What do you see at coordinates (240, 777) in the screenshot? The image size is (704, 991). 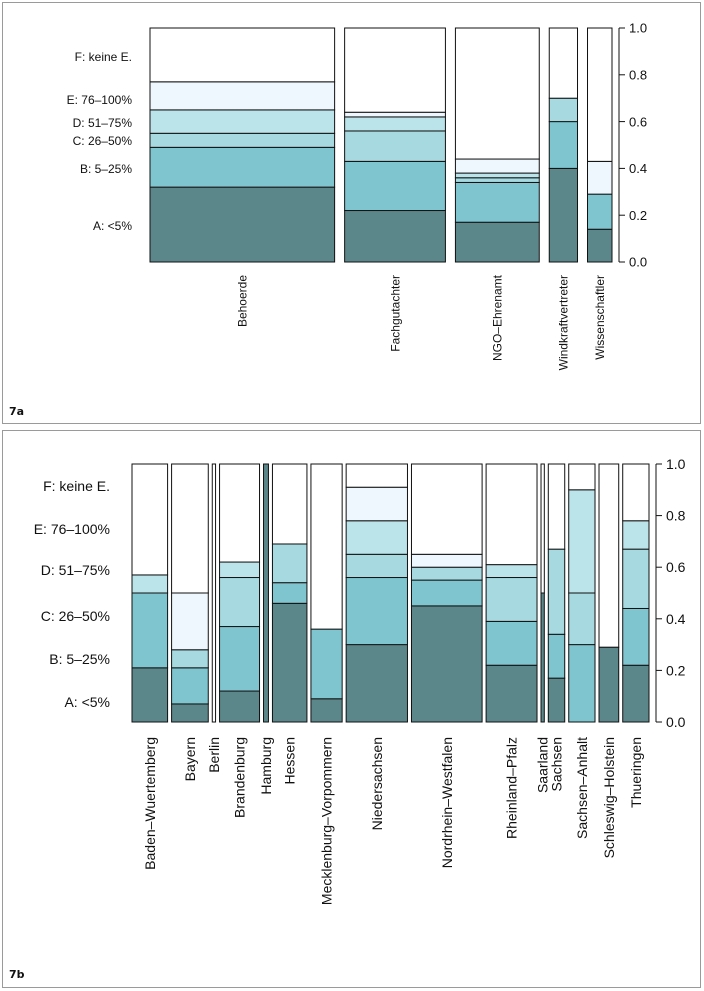 I see `category-label-brandenburg: Brandenburg` at bounding box center [240, 777].